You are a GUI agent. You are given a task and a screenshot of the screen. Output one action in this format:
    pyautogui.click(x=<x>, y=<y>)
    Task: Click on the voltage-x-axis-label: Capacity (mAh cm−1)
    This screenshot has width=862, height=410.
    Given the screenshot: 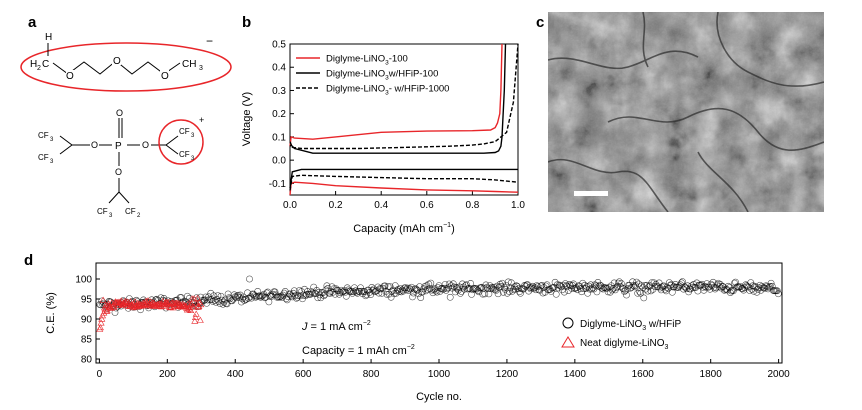 What is the action you would take?
    pyautogui.click(x=404, y=228)
    